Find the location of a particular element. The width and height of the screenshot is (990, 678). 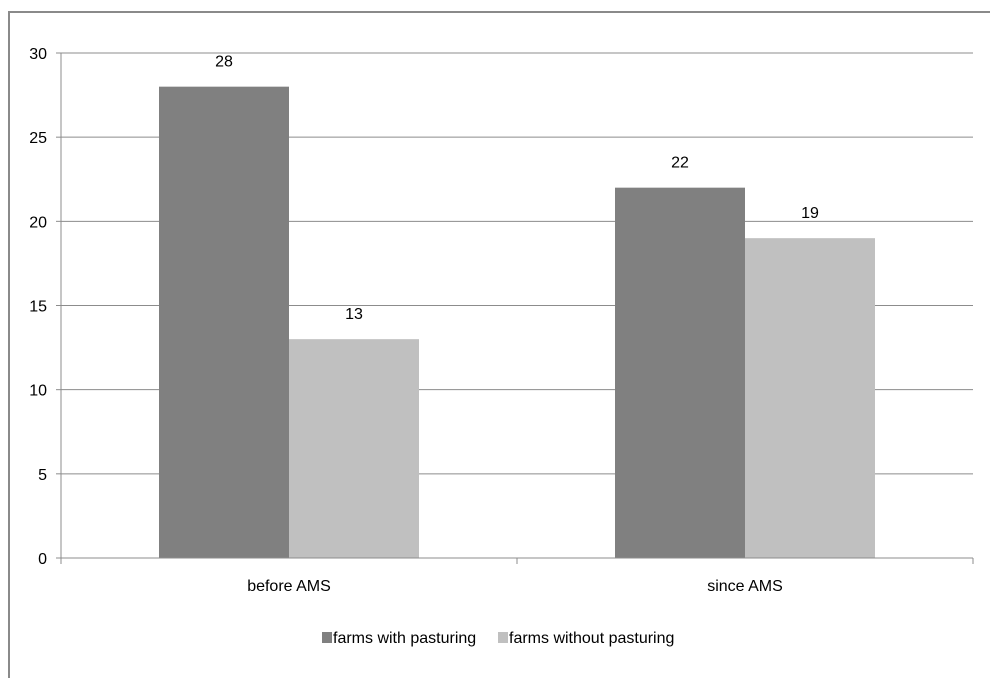

y-tick-label: 25 is located at coordinates (38, 138).